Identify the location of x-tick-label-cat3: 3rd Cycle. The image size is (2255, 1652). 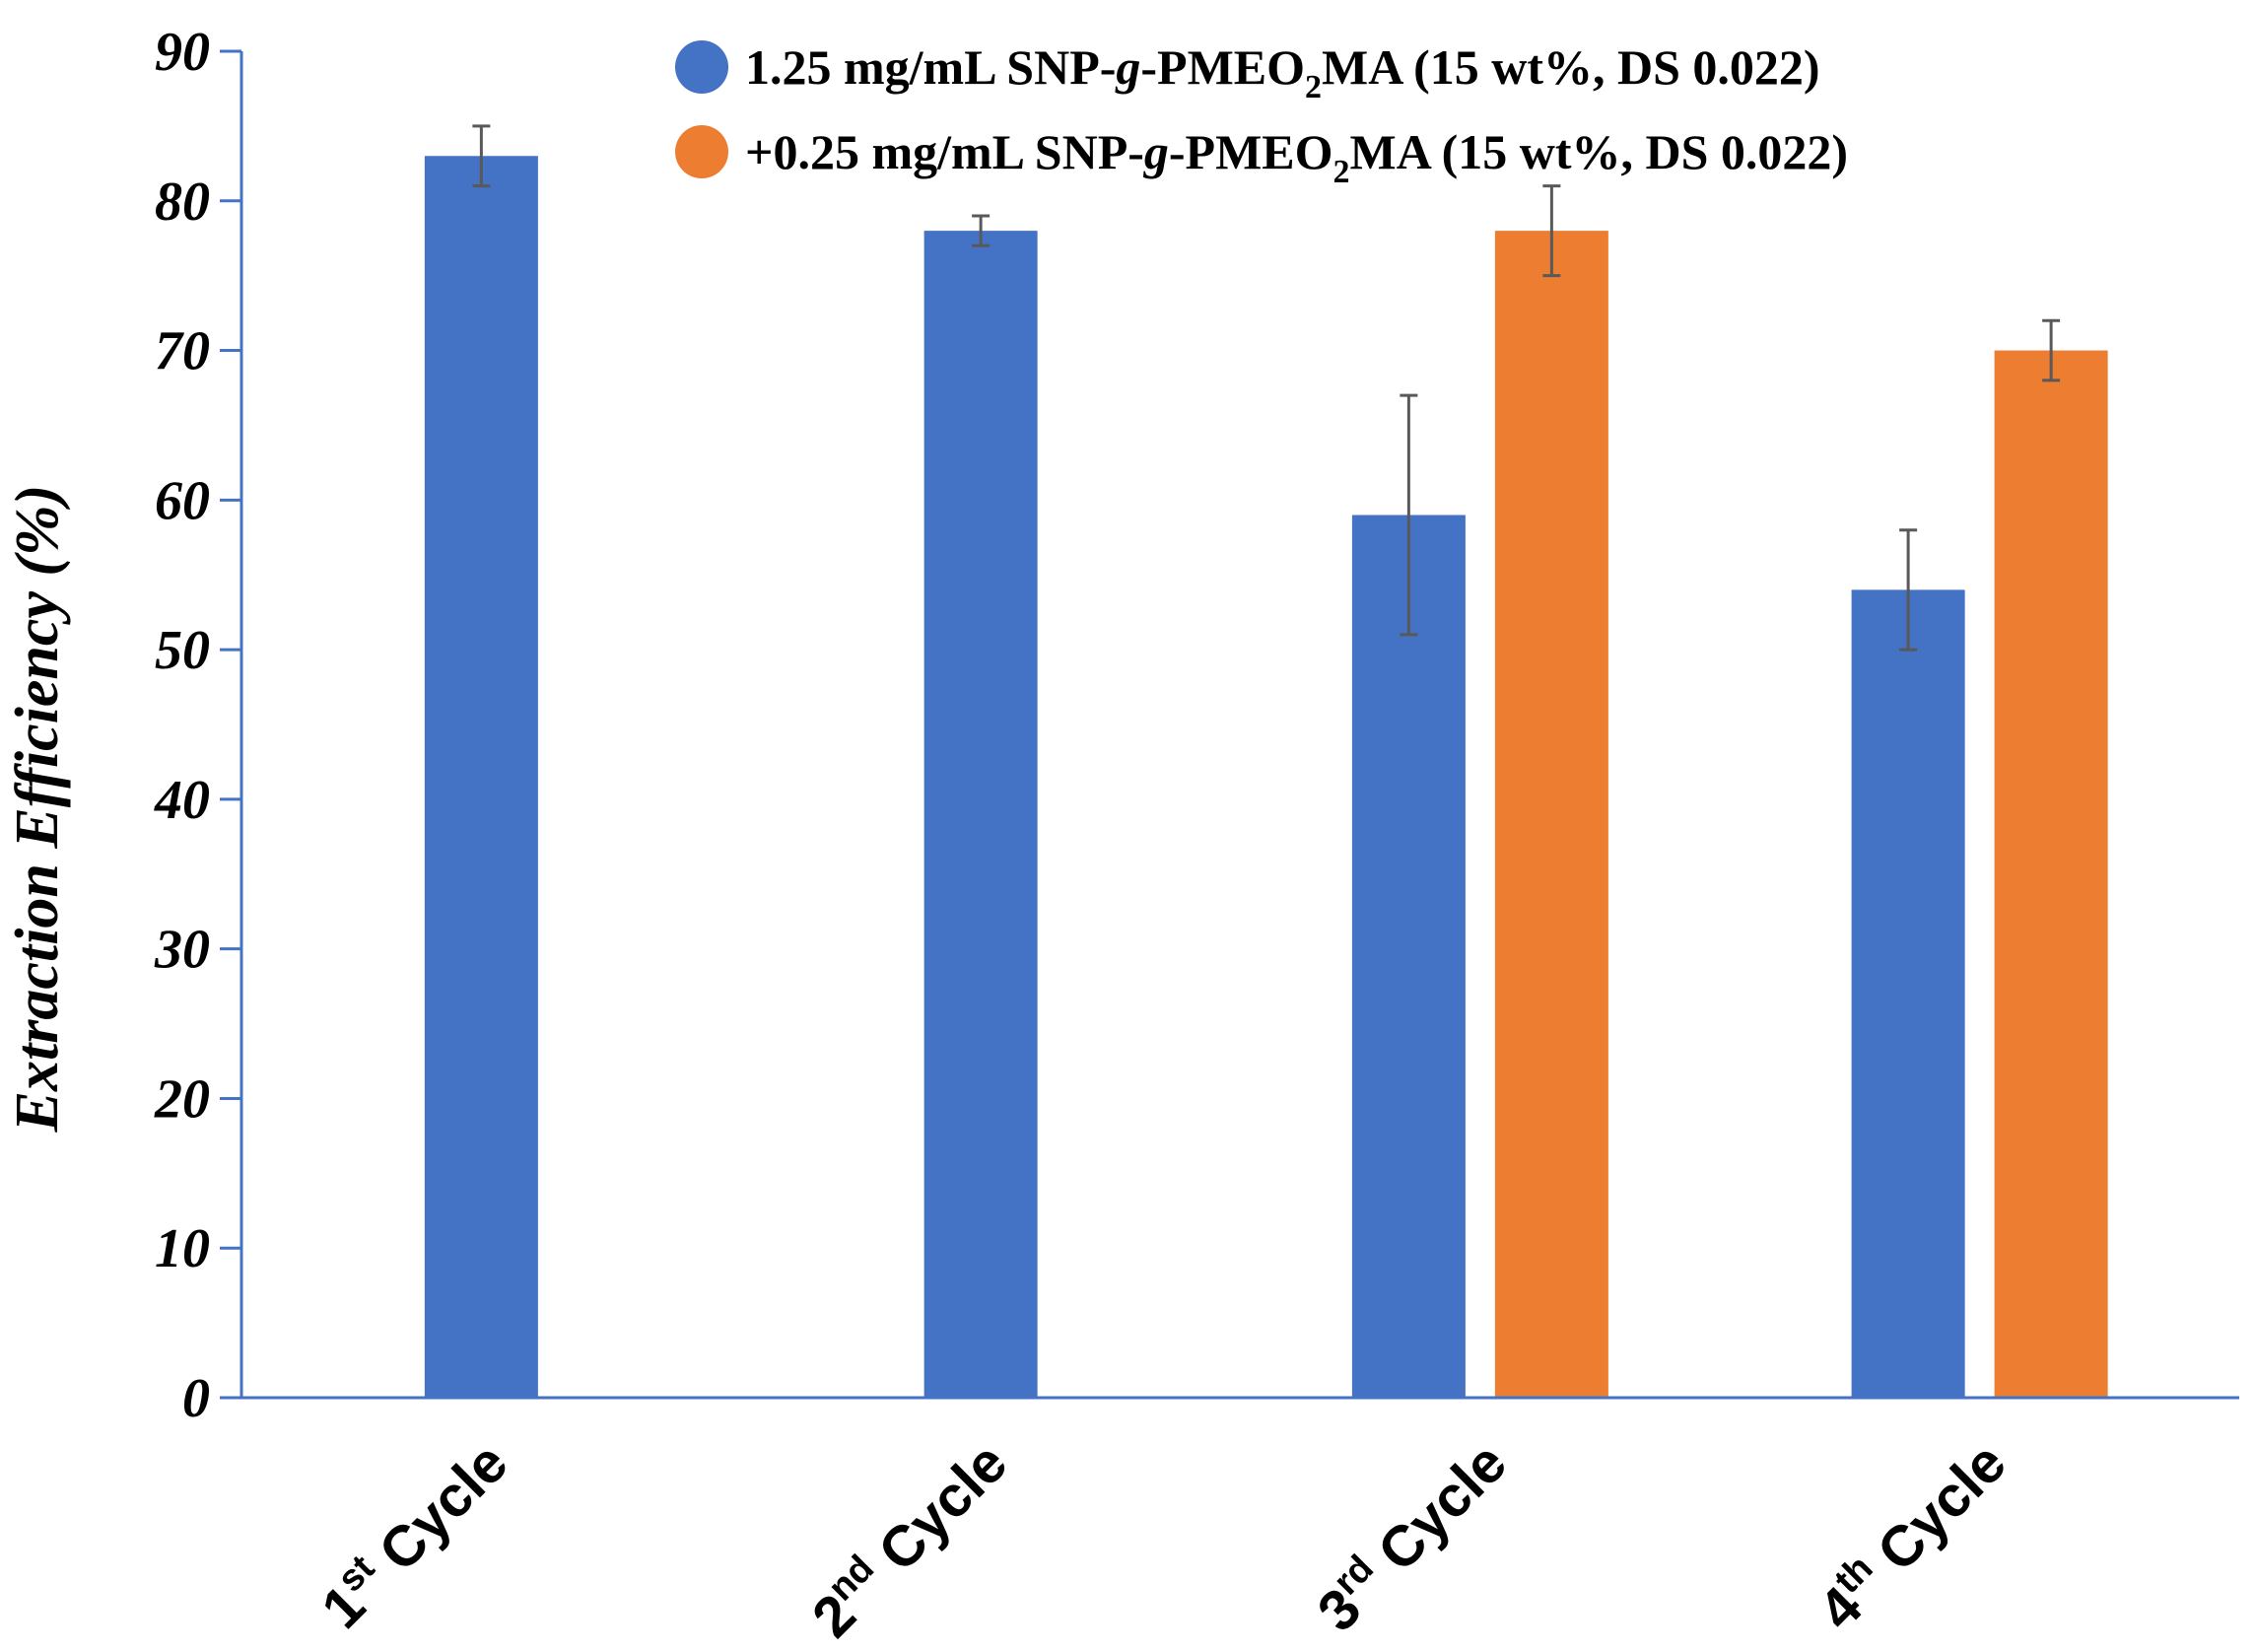
(1411, 1536).